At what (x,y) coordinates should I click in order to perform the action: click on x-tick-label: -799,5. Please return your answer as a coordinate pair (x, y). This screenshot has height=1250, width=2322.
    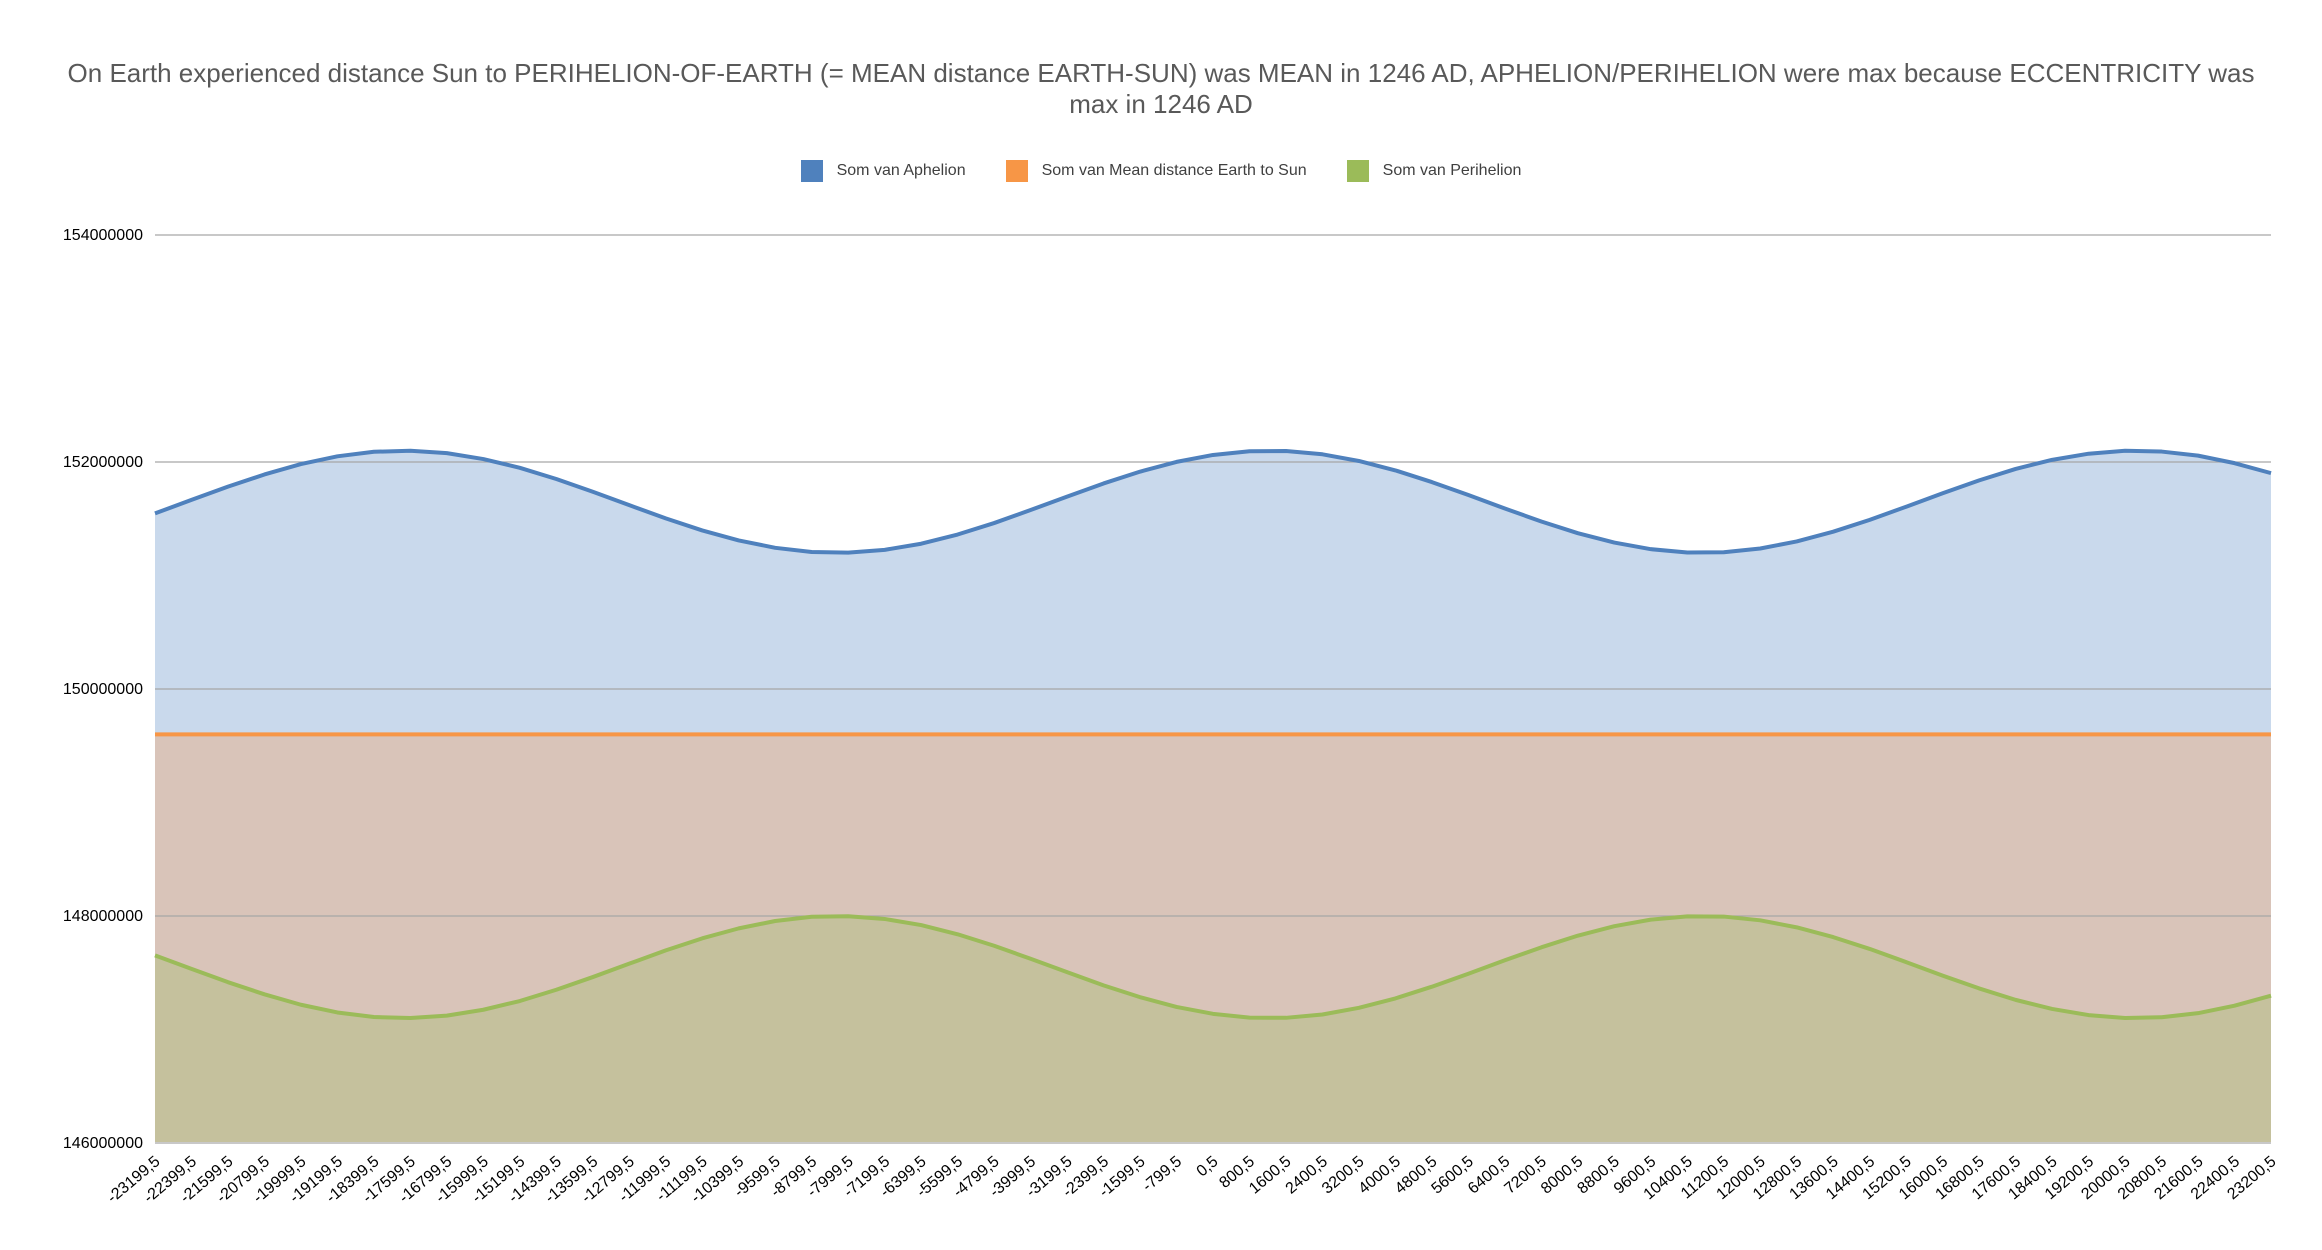
    Looking at the image, I should click on (1162, 1174).